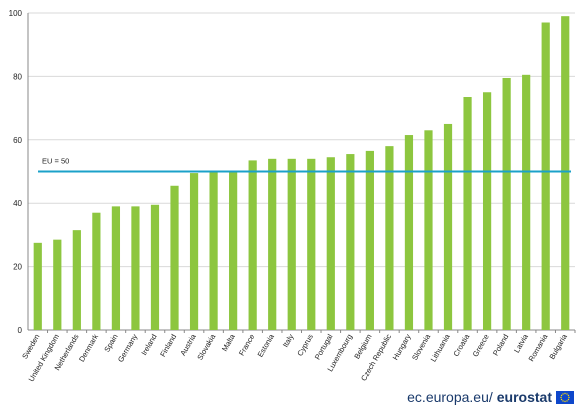 Image resolution: width=580 pixels, height=409 pixels. I want to click on category-label: Denmark, so click(88, 347).